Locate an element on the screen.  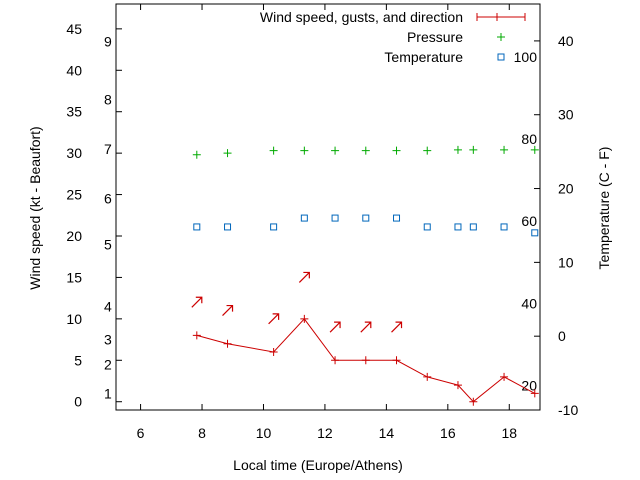
left-tick-label: 30 is located at coordinates (74, 153).